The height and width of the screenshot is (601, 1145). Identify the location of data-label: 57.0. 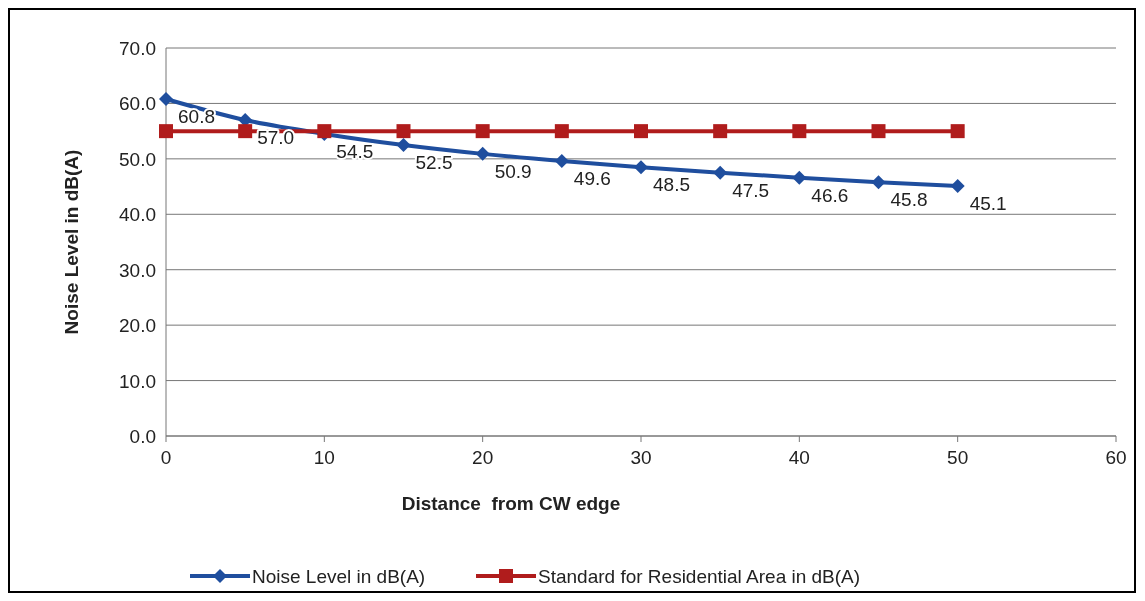
(276, 138).